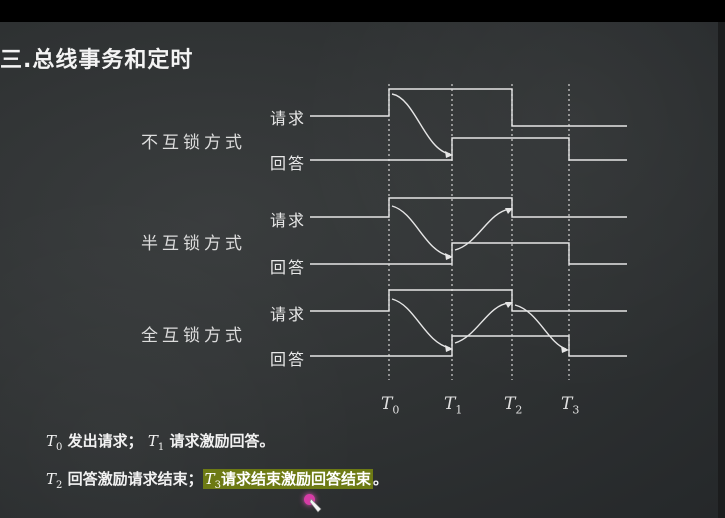  I want to click on top-black-bar, so click(362, 11).